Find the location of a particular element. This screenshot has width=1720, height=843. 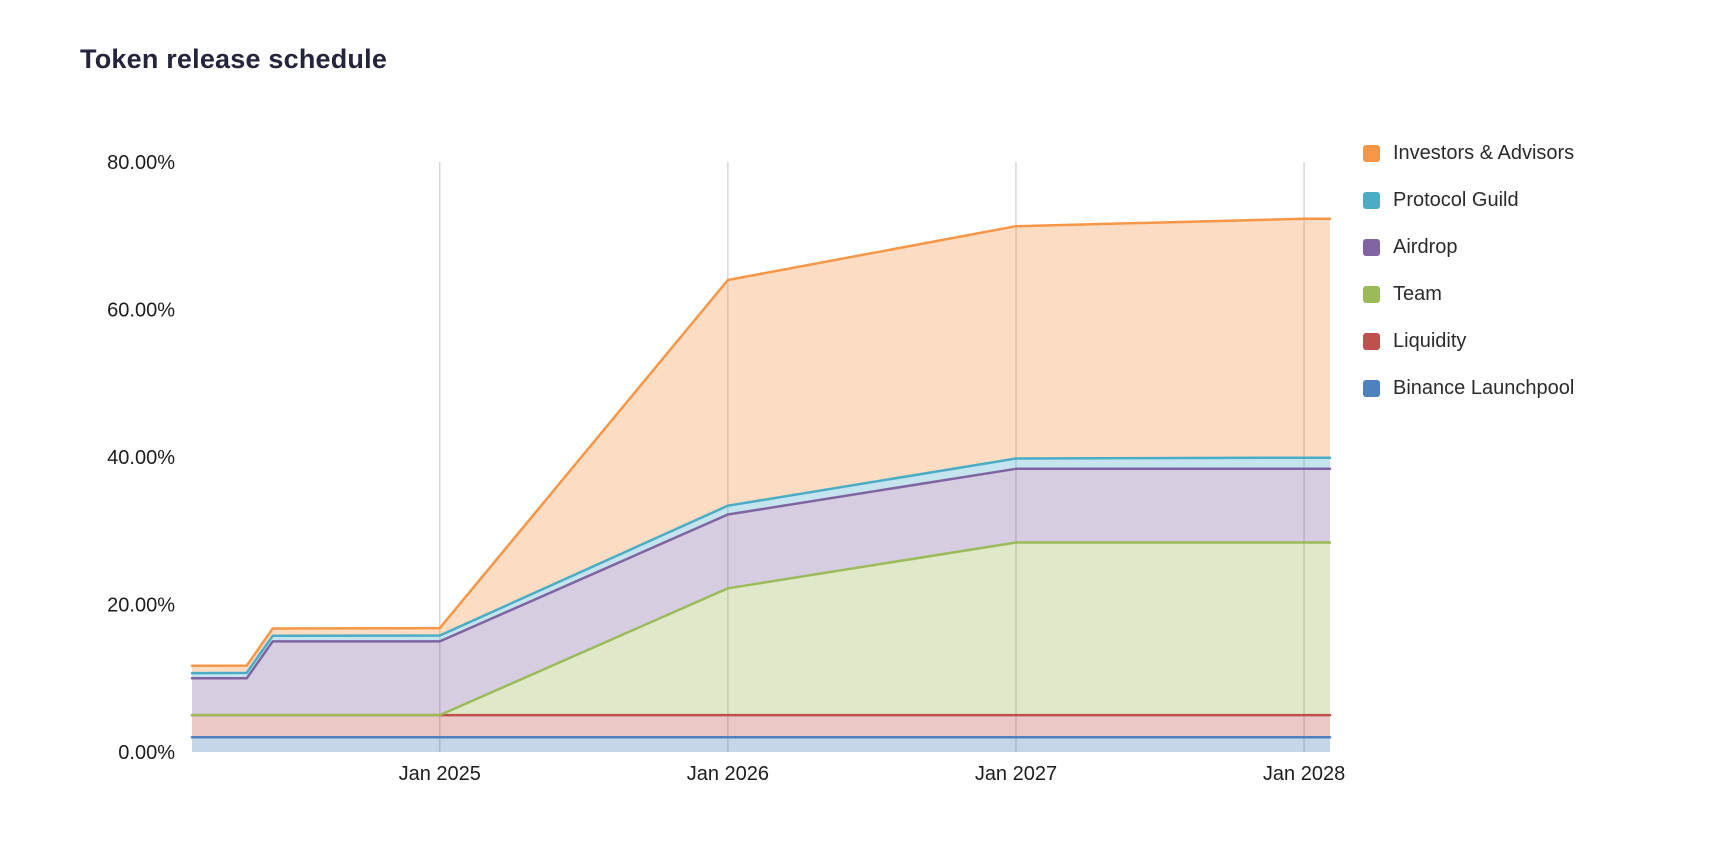

y-tick-label: 40.00% is located at coordinates (141, 458).